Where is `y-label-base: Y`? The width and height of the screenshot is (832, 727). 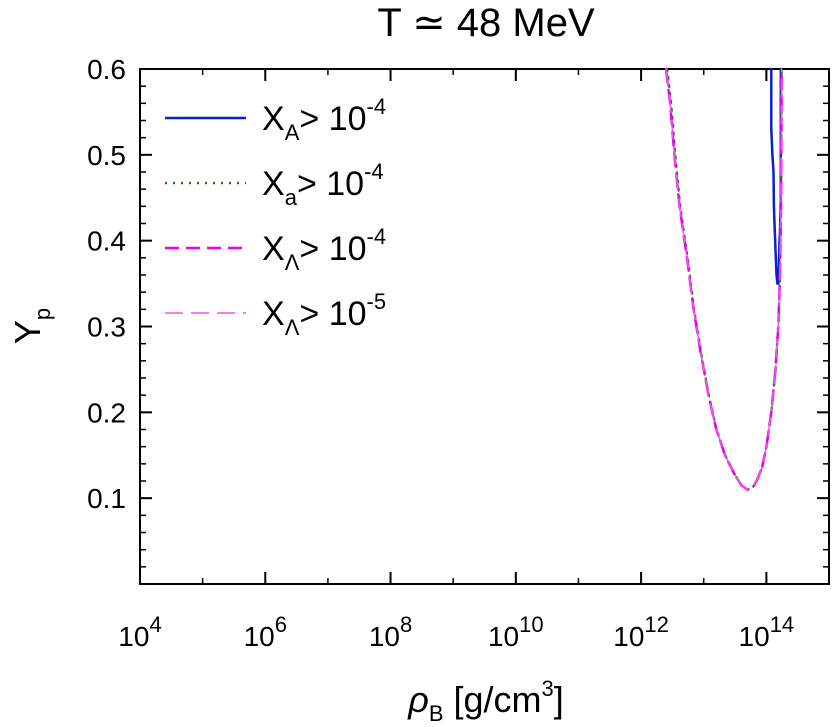 y-label-base: Y is located at coordinates (27, 332).